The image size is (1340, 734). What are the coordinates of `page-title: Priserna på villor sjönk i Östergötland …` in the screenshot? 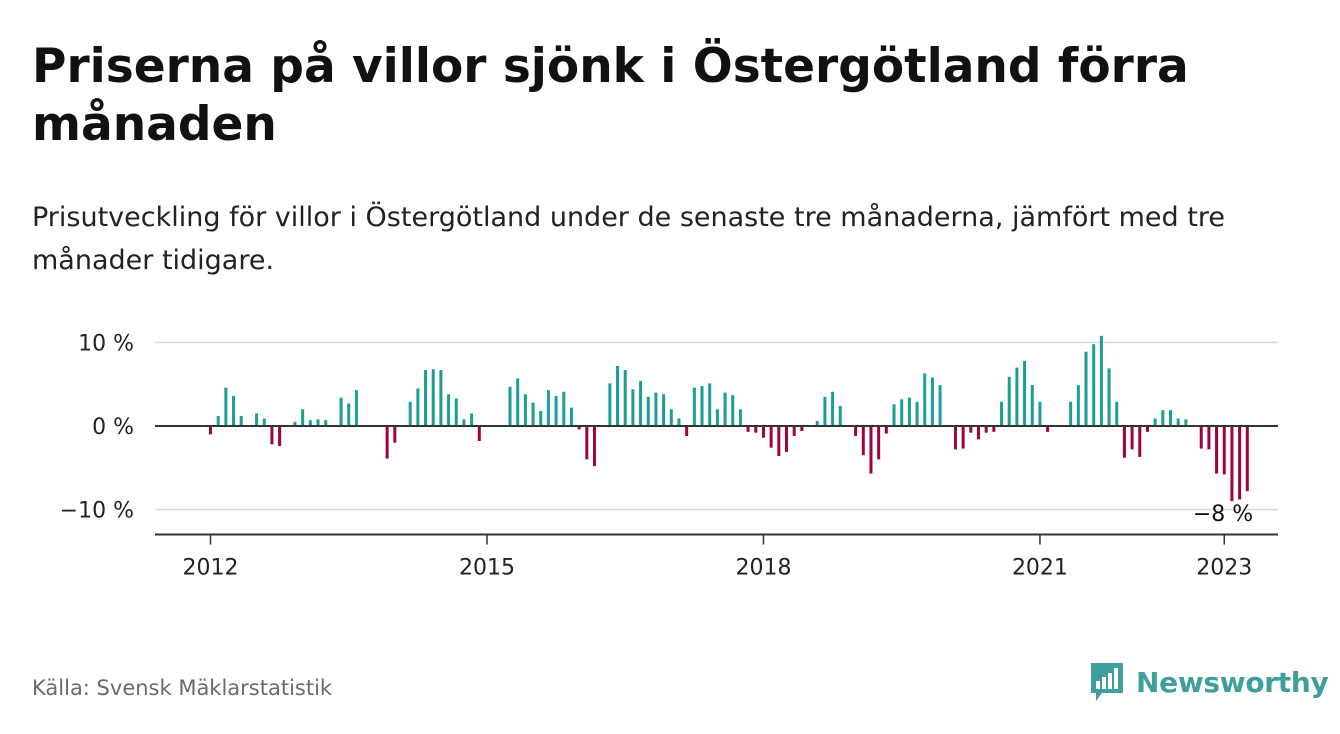 It's located at (610, 95).